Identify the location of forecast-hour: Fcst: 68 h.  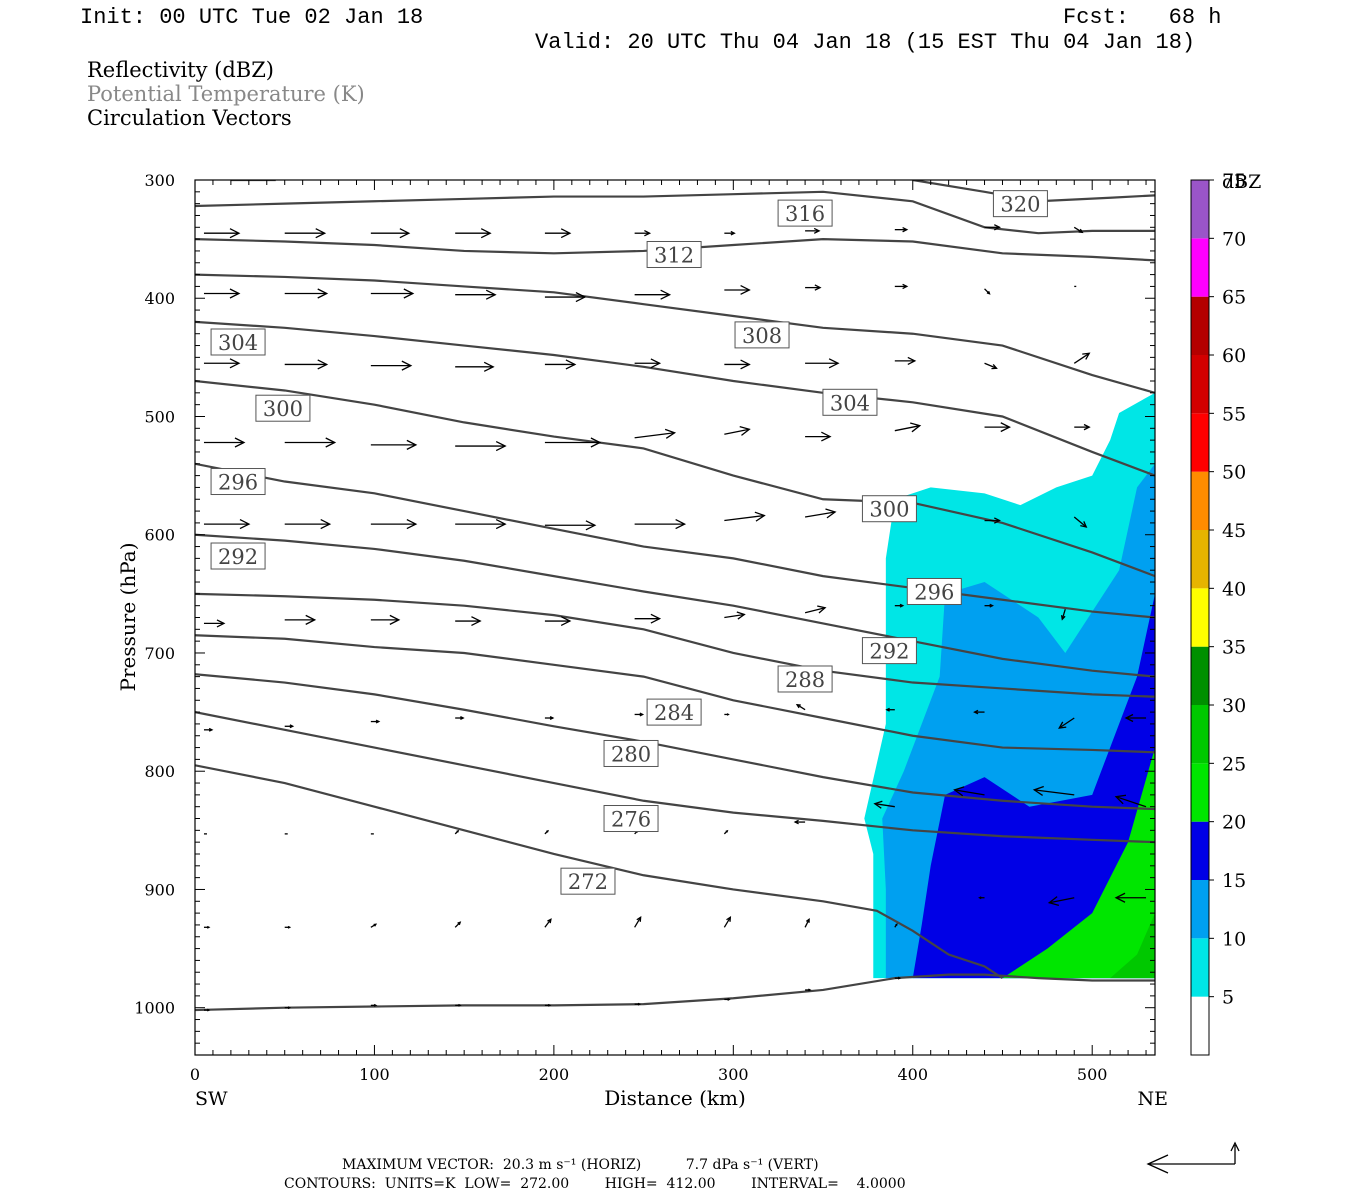
(1142, 17).